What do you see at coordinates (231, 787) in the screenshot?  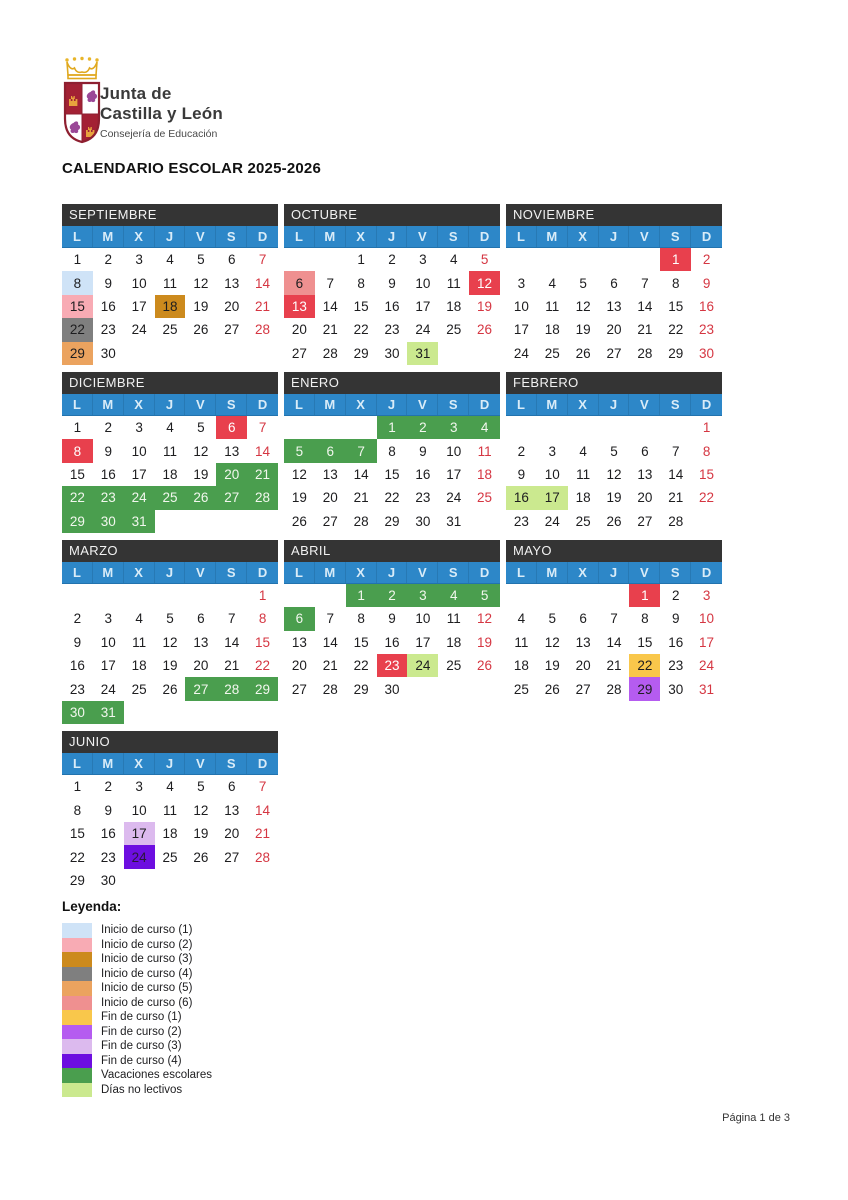 I see `day-cell: 6` at bounding box center [231, 787].